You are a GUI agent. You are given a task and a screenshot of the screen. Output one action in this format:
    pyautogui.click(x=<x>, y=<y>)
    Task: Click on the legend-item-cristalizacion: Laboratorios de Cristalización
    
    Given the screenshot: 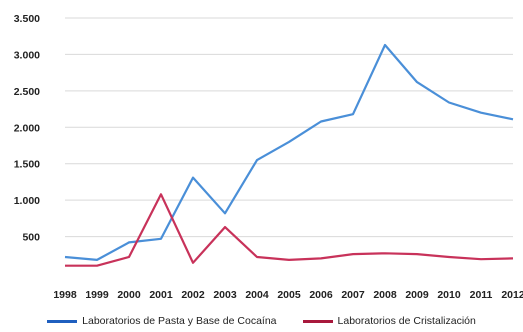 What is the action you would take?
    pyautogui.click(x=389, y=321)
    